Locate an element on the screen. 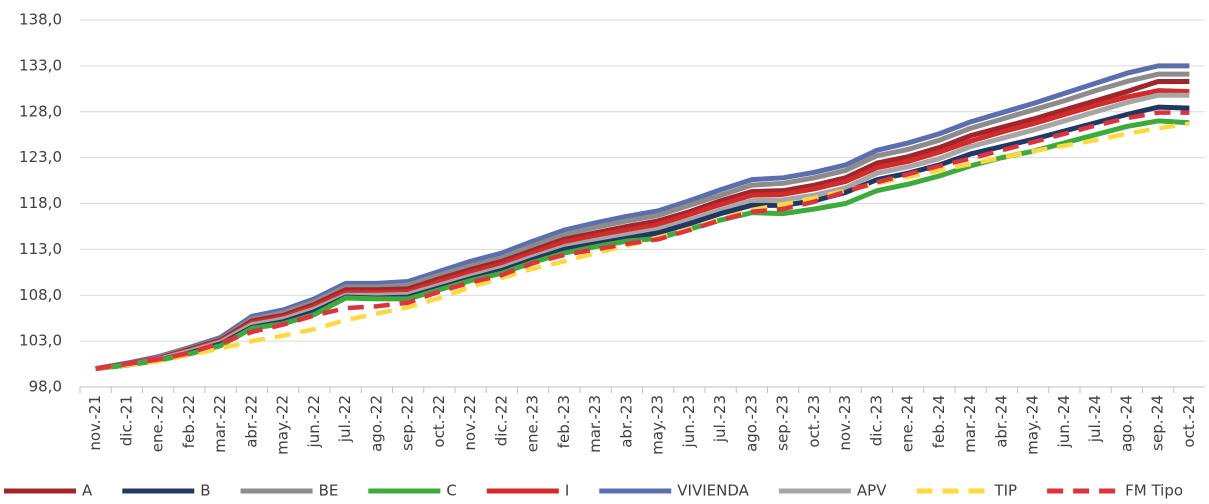 The image size is (1209, 504). y-tick-label: 128,0 is located at coordinates (40, 111).